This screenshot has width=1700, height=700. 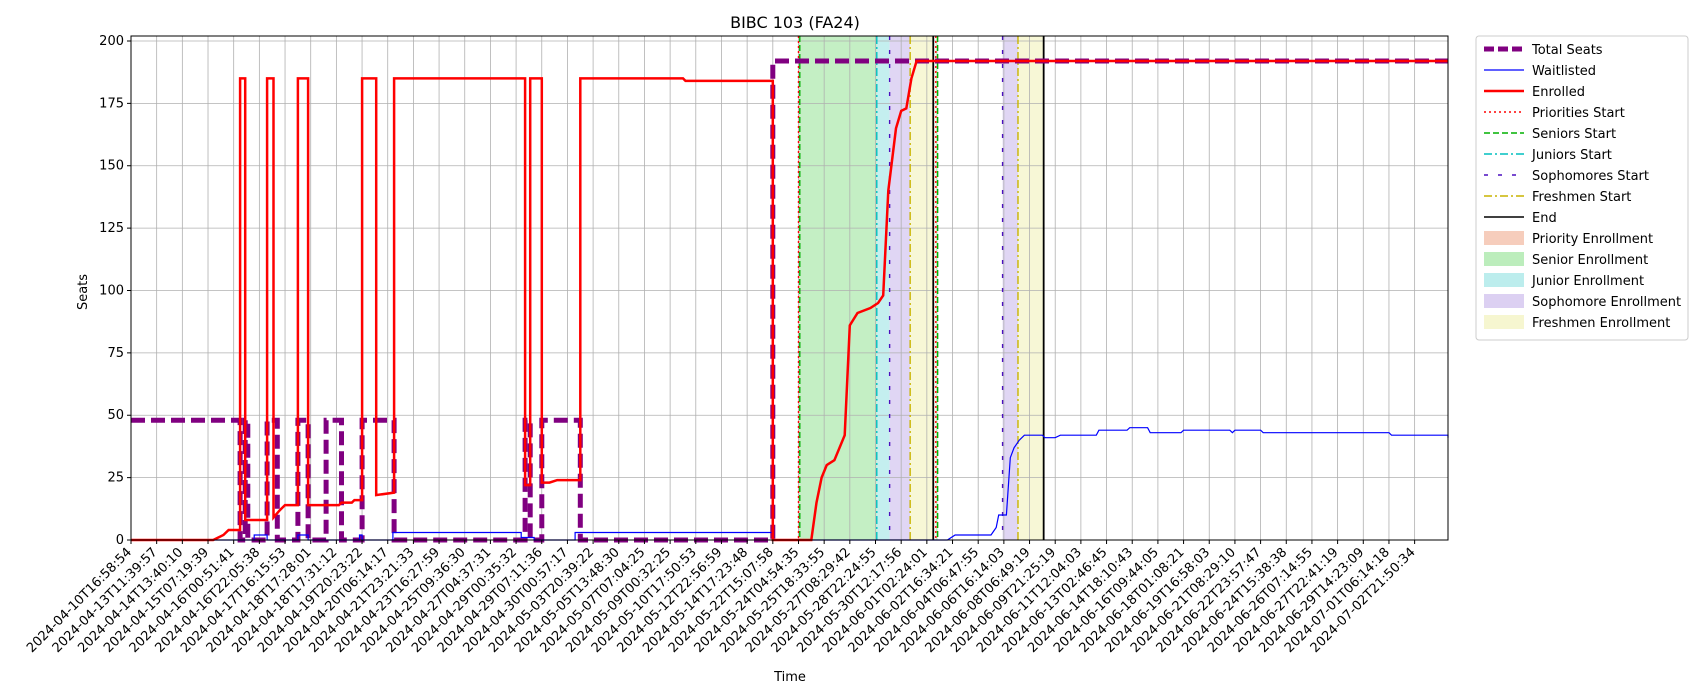 I want to click on legend-swatch-senior-enrollment, so click(x=1504, y=259).